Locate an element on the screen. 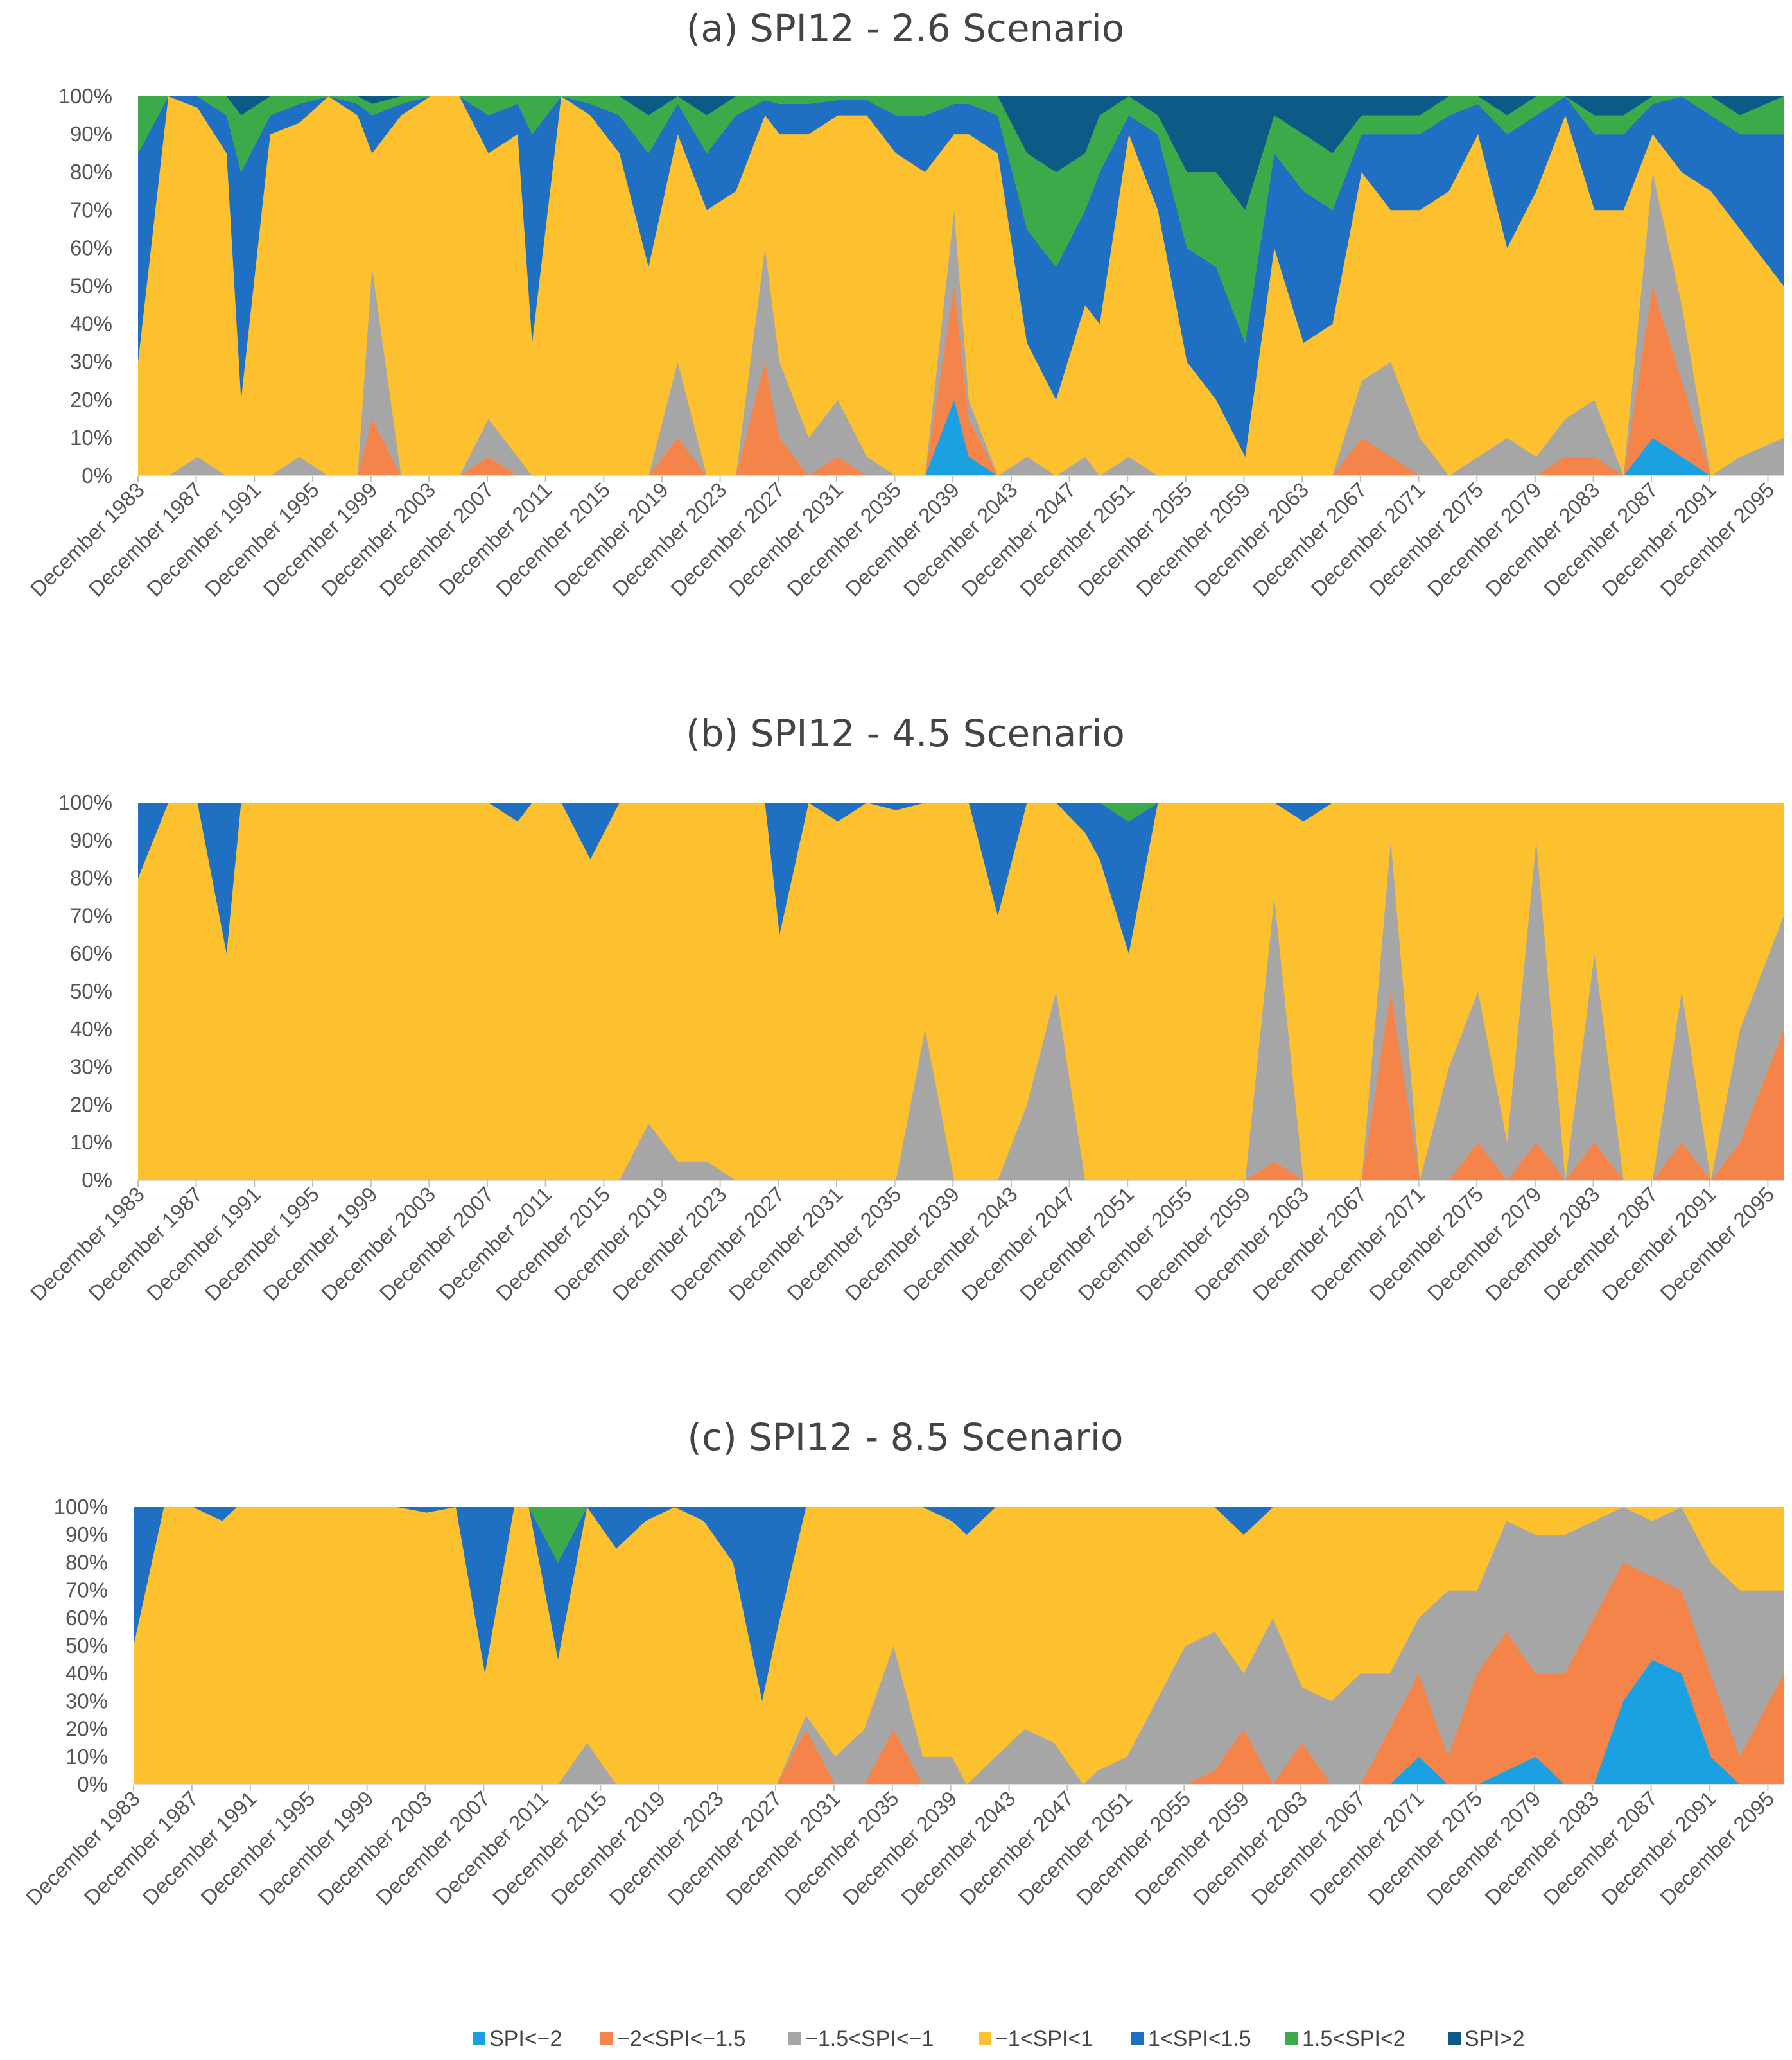 Image resolution: width=1792 pixels, height=2060 pixels. legend-item: −1<SPI<1 is located at coordinates (1036, 2039).